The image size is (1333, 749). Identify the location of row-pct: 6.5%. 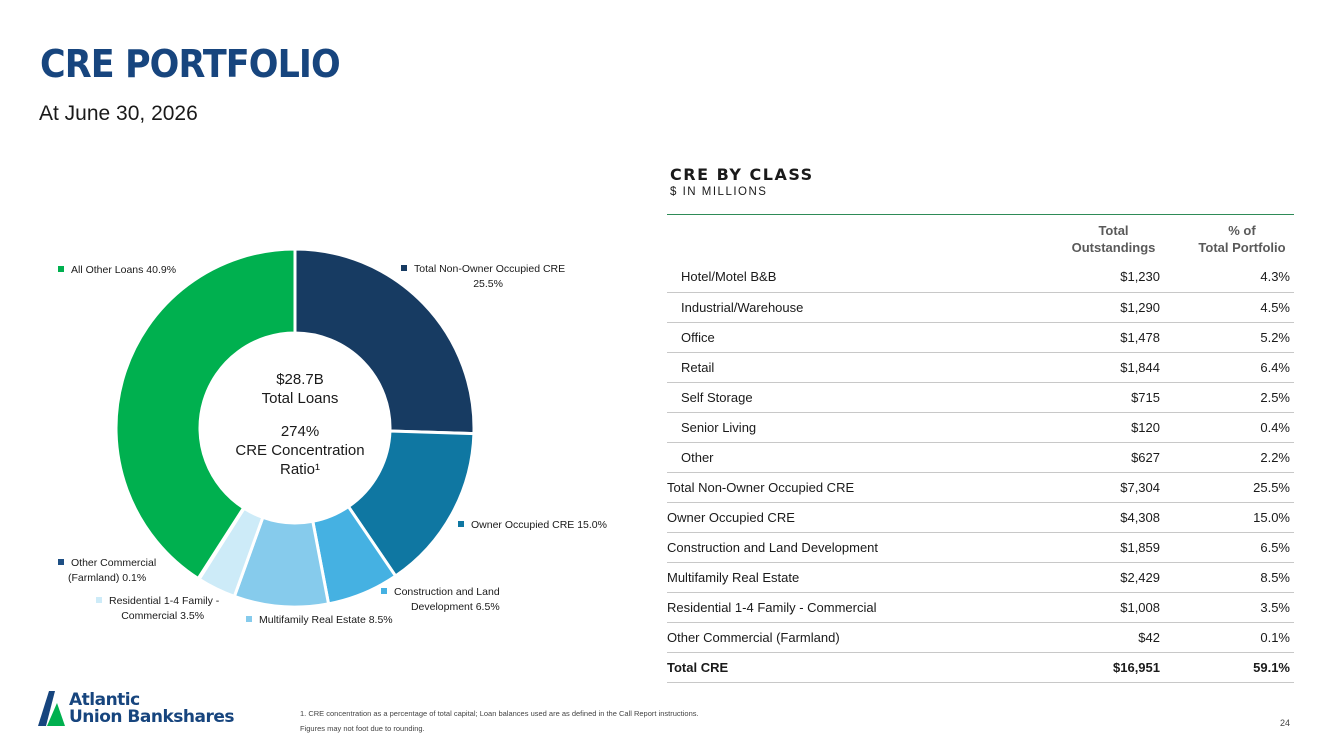
(1229, 547).